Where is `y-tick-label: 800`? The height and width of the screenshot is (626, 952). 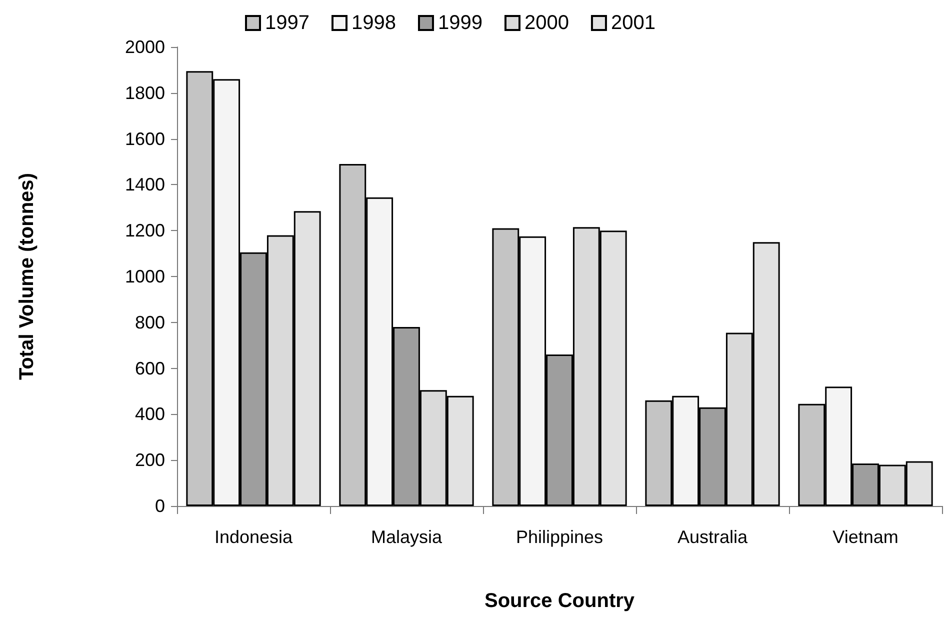 y-tick-label: 800 is located at coordinates (149, 322).